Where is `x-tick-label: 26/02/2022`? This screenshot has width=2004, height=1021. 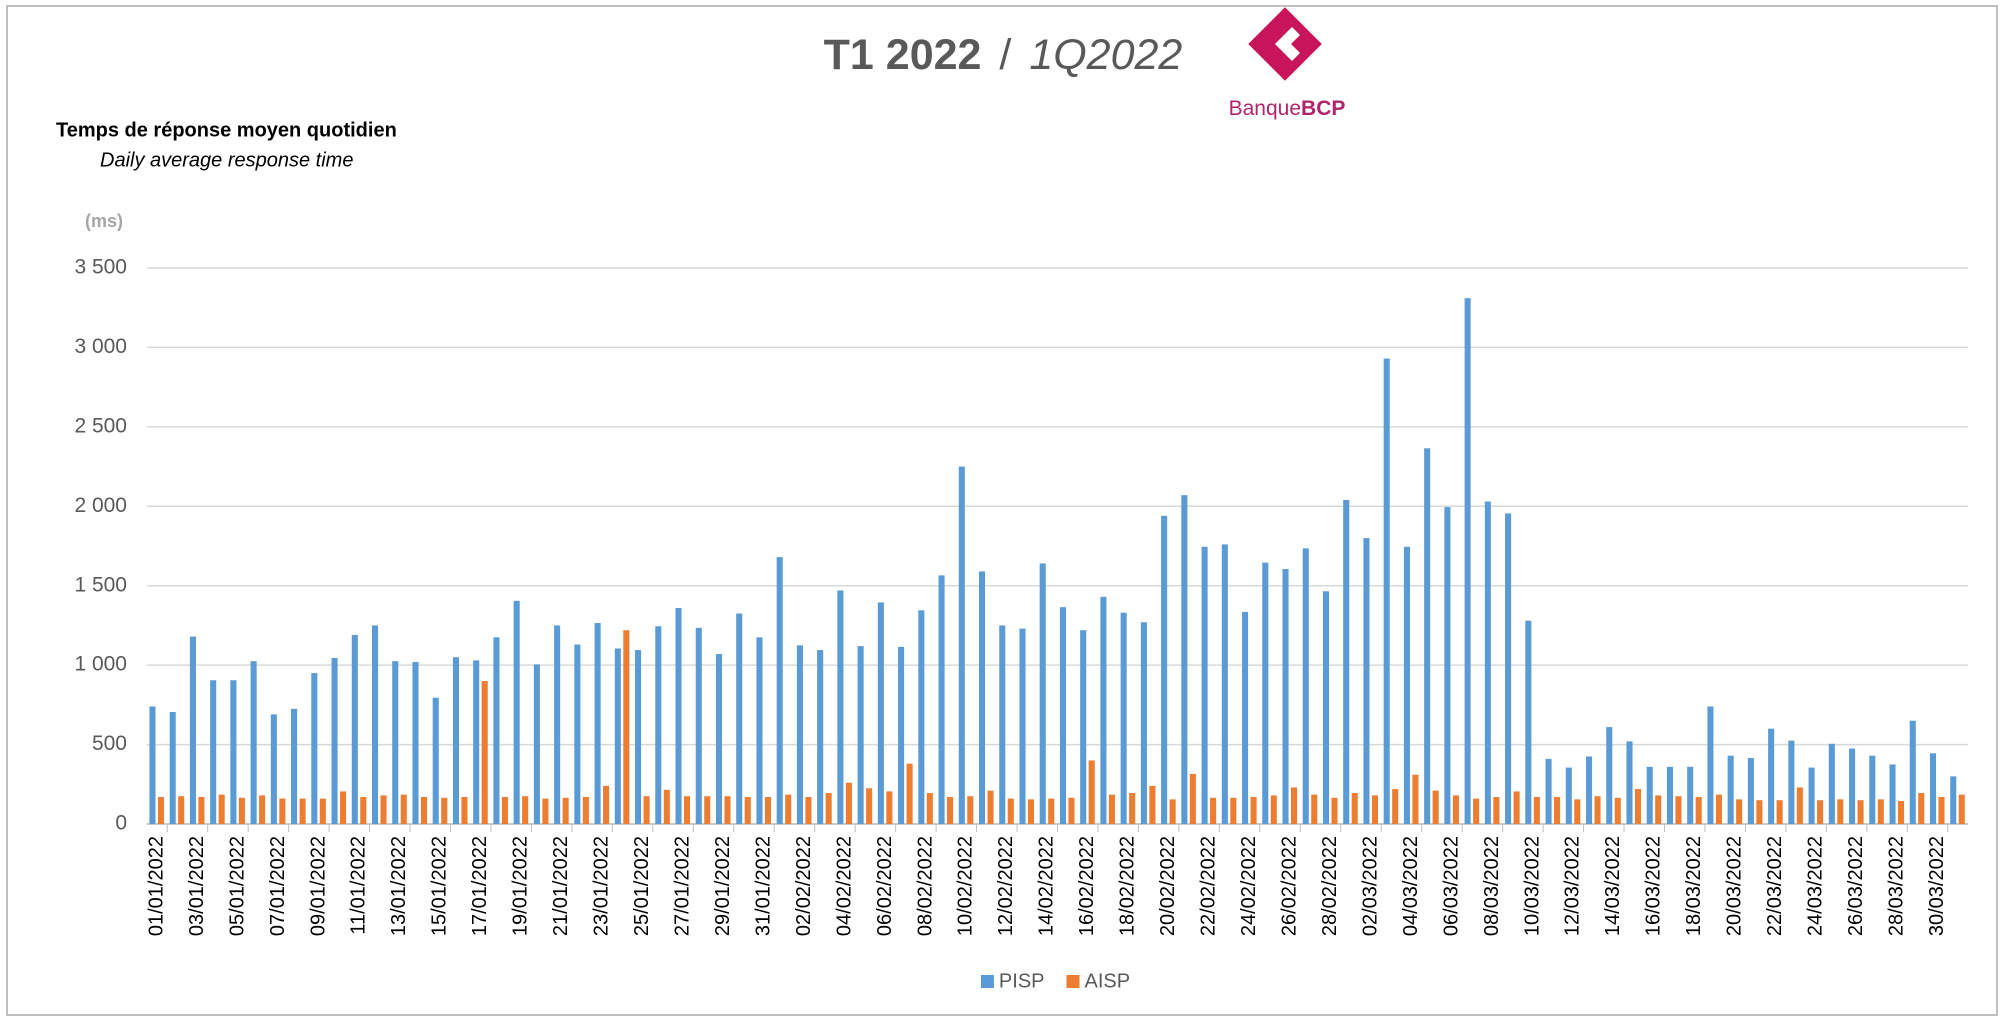 x-tick-label: 26/02/2022 is located at coordinates (1289, 886).